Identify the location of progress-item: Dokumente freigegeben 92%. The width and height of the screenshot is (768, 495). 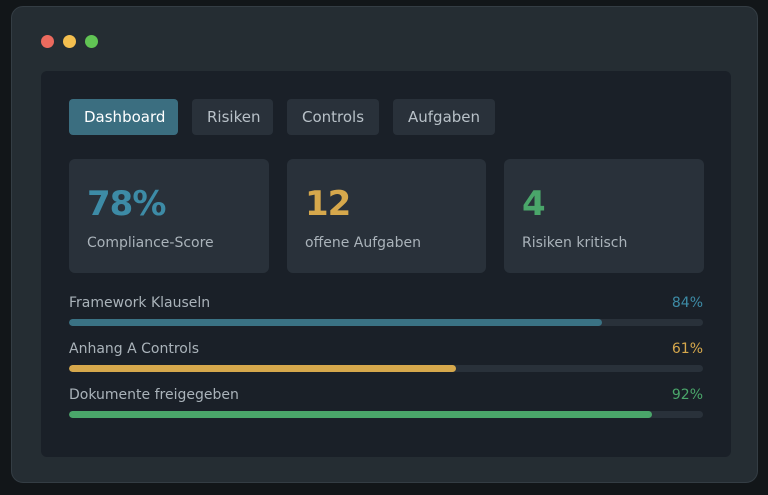
(386, 408).